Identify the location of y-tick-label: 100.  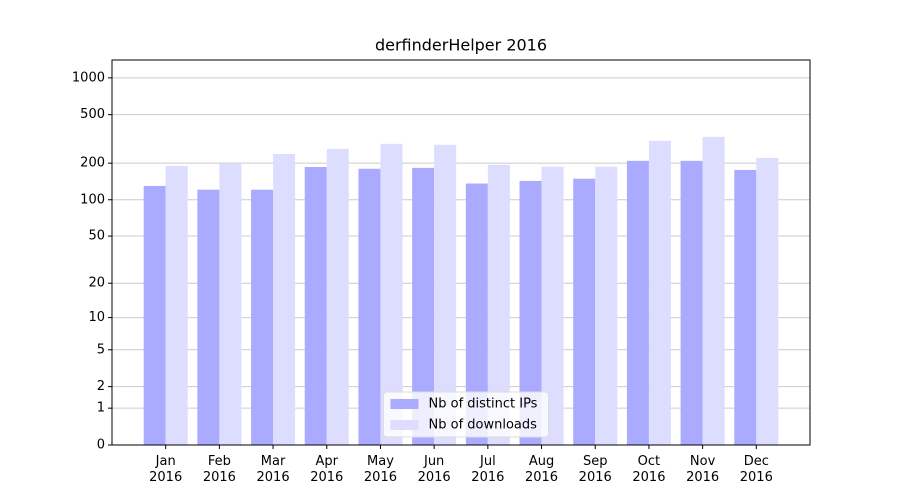
(92, 199).